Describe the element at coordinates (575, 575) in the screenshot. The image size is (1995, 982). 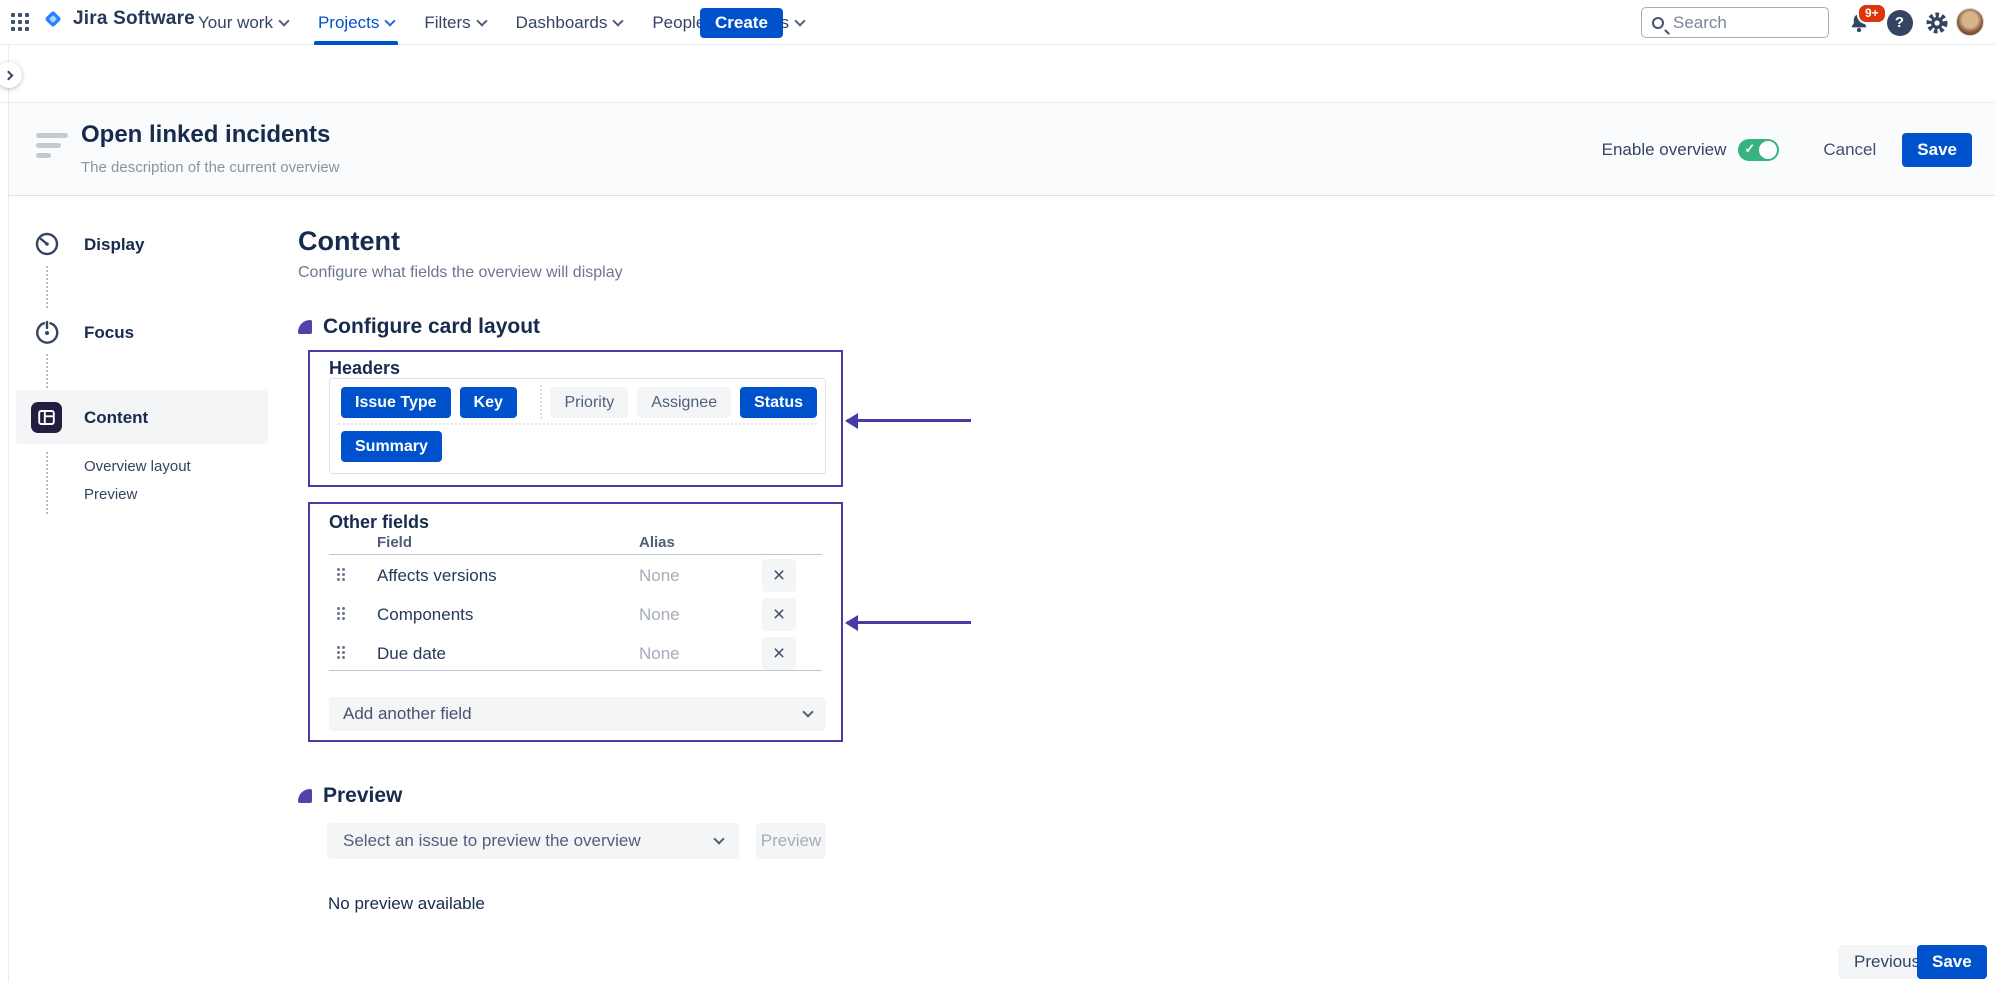
I see `table-row: Affects versions None ×` at that location.